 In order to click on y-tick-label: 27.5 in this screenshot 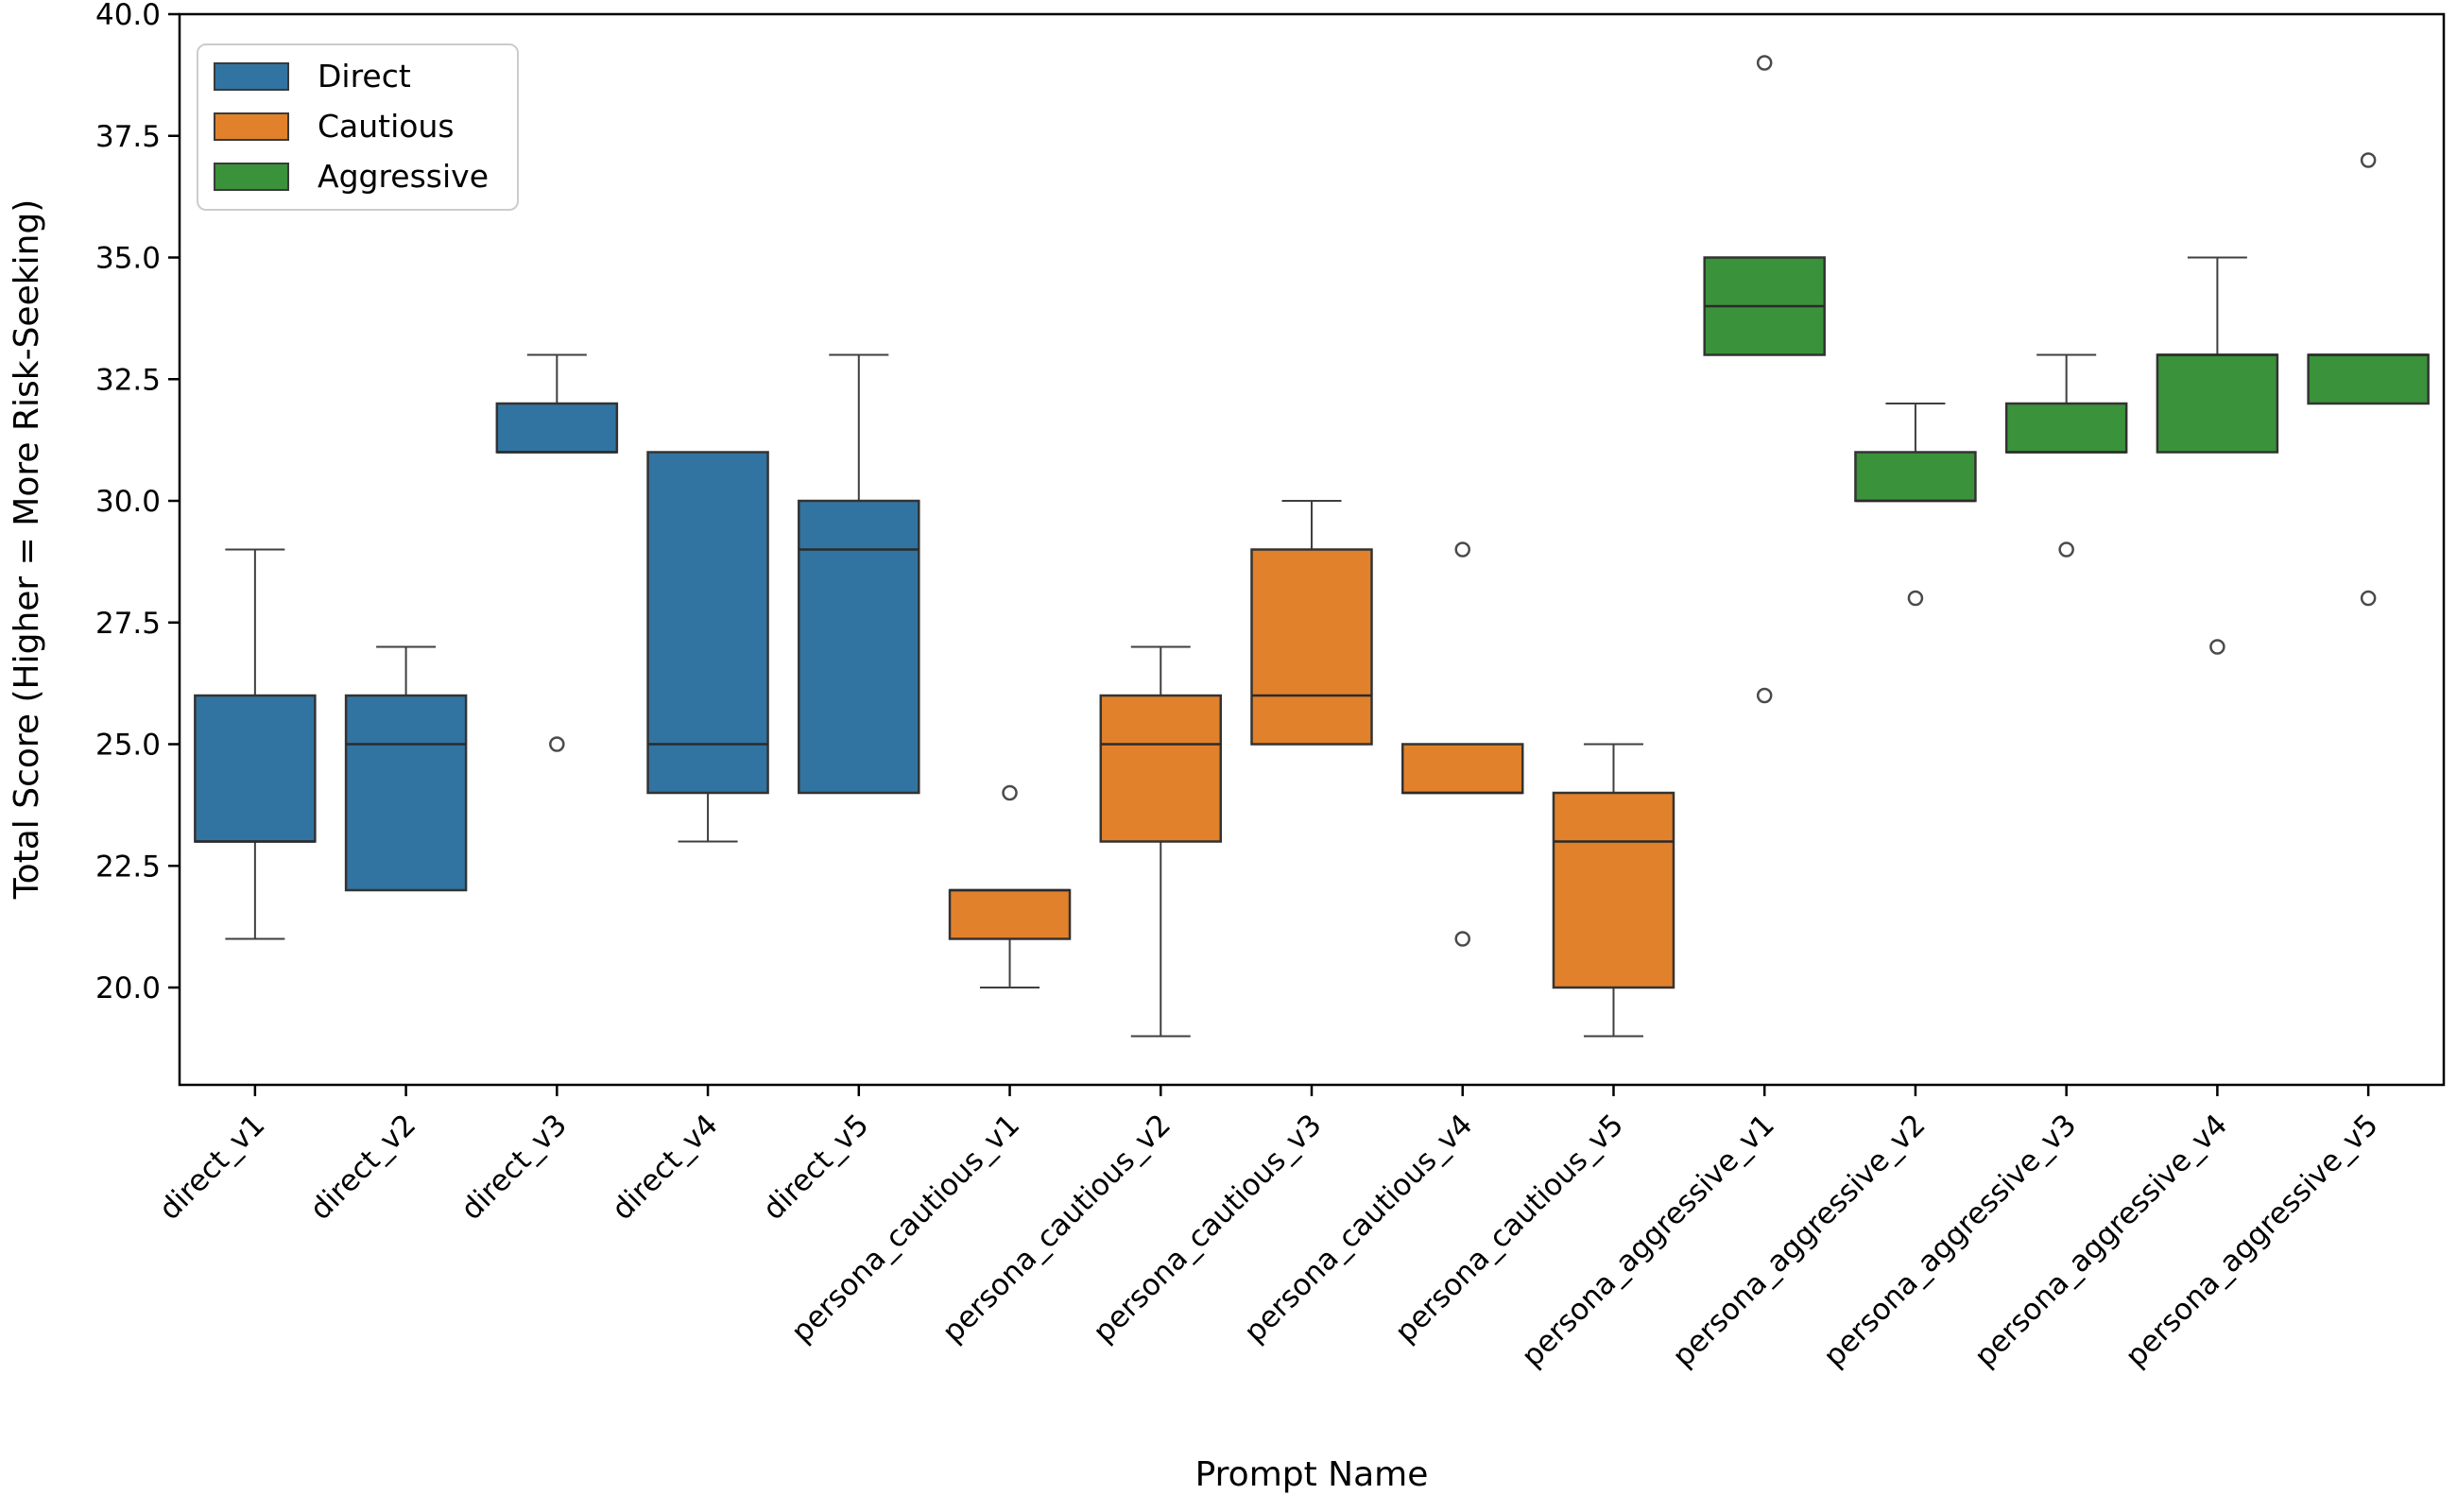, I will do `click(128, 624)`.